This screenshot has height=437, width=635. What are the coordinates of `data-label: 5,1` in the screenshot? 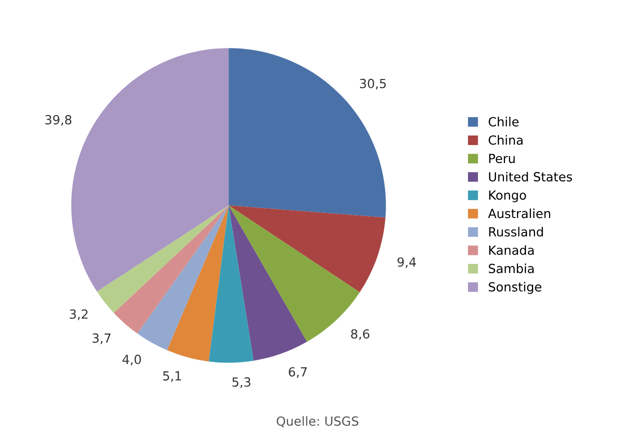 It's located at (172, 376).